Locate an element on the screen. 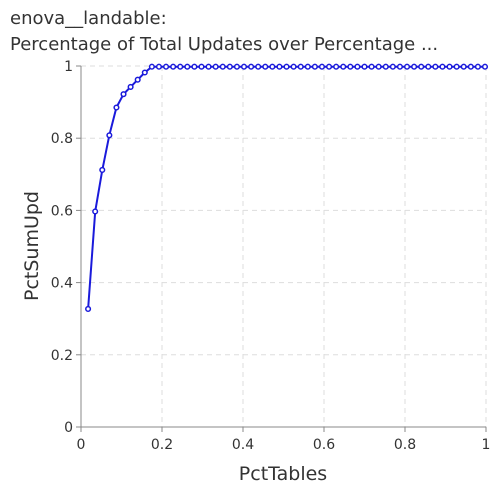 This screenshot has height=500, width=500. x-tick-label: 0.2 is located at coordinates (162, 445).